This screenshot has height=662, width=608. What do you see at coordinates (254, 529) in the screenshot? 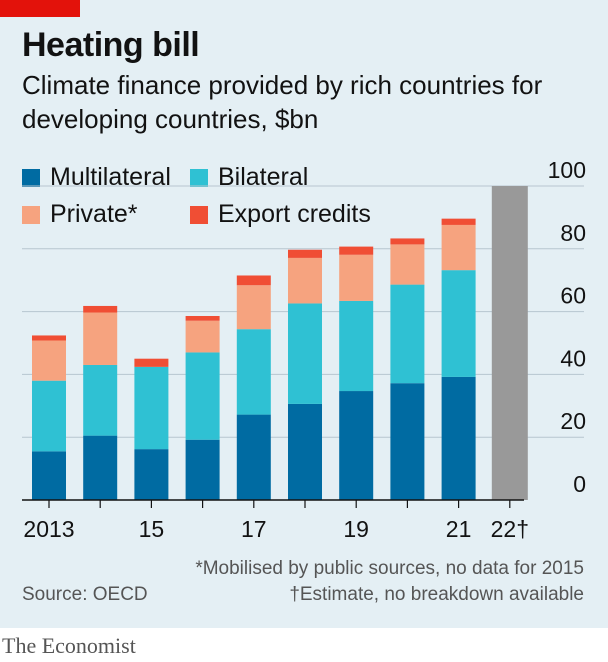
I see `x-tick-label-4: 17` at bounding box center [254, 529].